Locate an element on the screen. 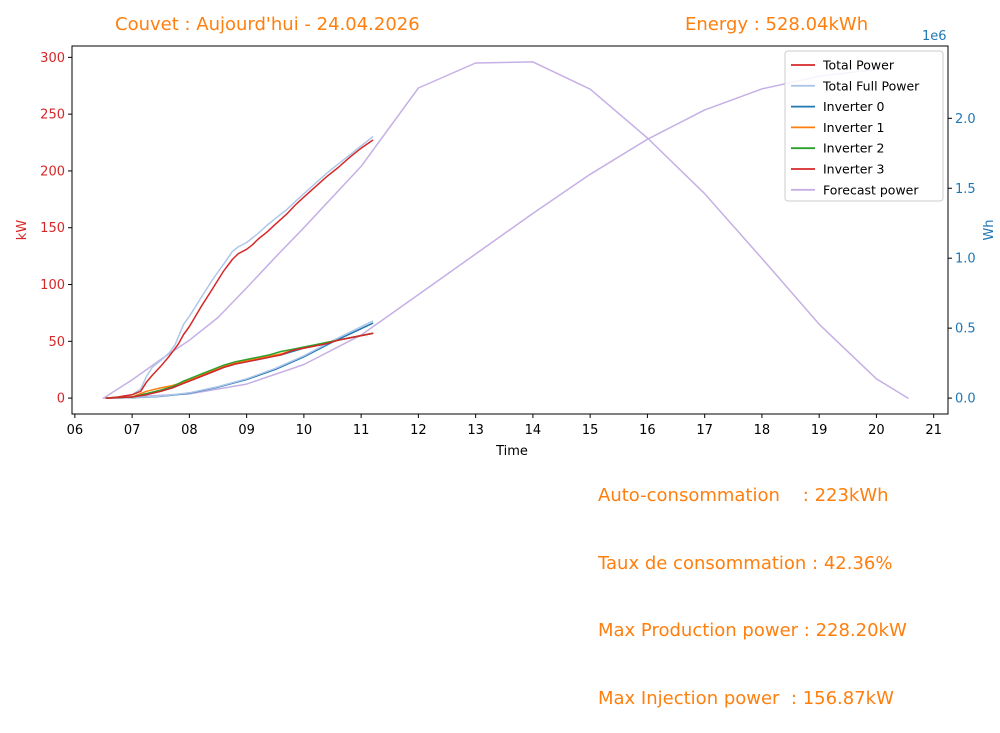 Image resolution: width=1000 pixels, height=733 pixels. y-left-axis-label: kW is located at coordinates (22, 230).